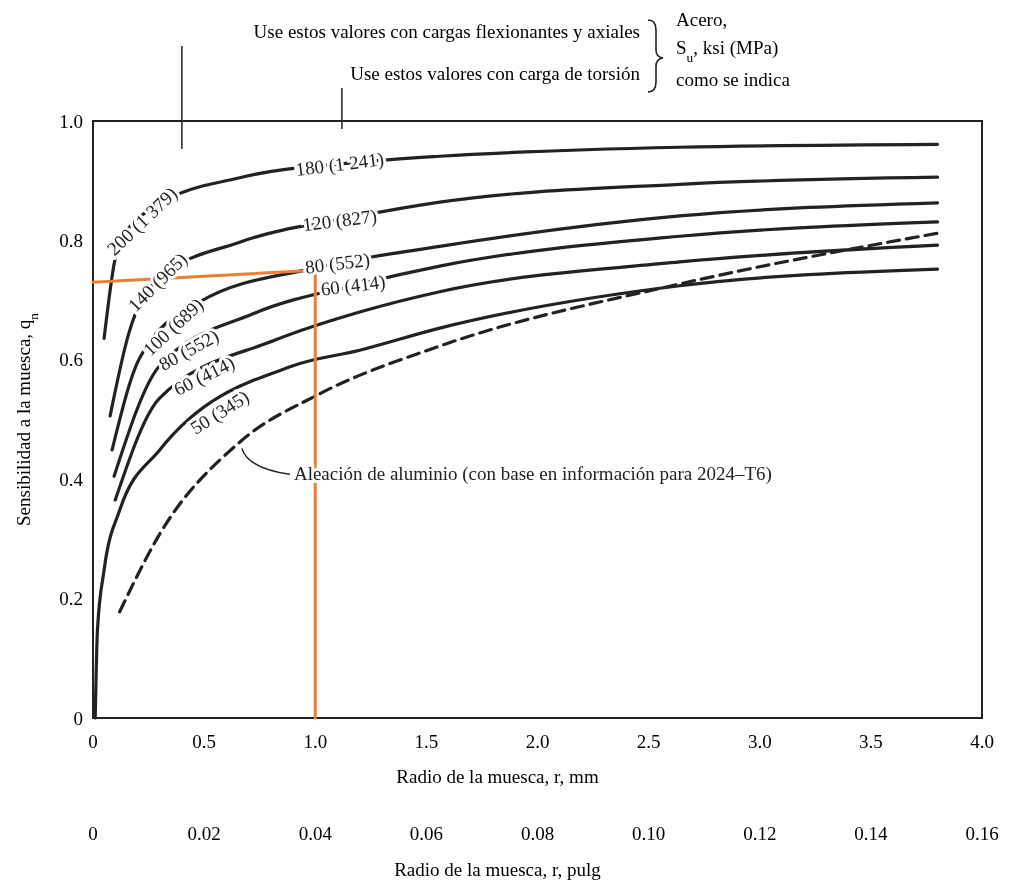 This screenshot has width=1013, height=888. Describe the element at coordinates (446, 31) in the screenshot. I see `text: Use estos valores con cargas flexionantes y axiales` at that location.